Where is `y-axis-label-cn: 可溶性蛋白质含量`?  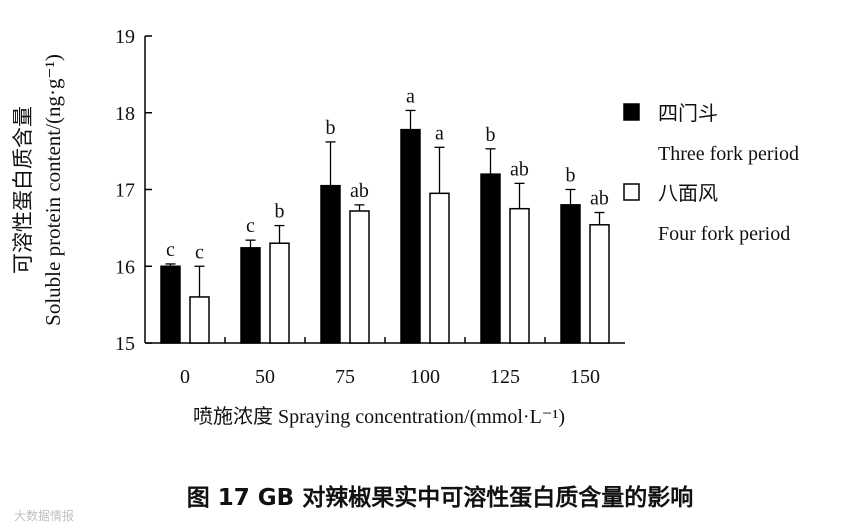
y-axis-label-cn: 可溶性蛋白质含量 is located at coordinates (23, 190).